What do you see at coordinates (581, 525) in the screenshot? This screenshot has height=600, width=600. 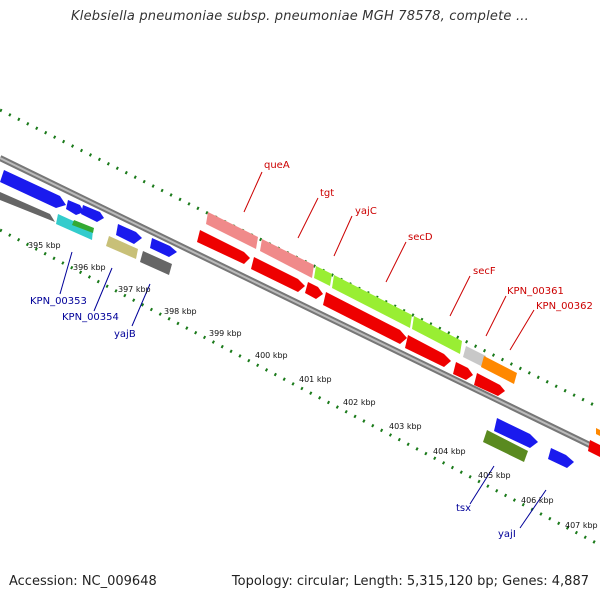 I see `kbp-label: 407 kbp` at bounding box center [581, 525].